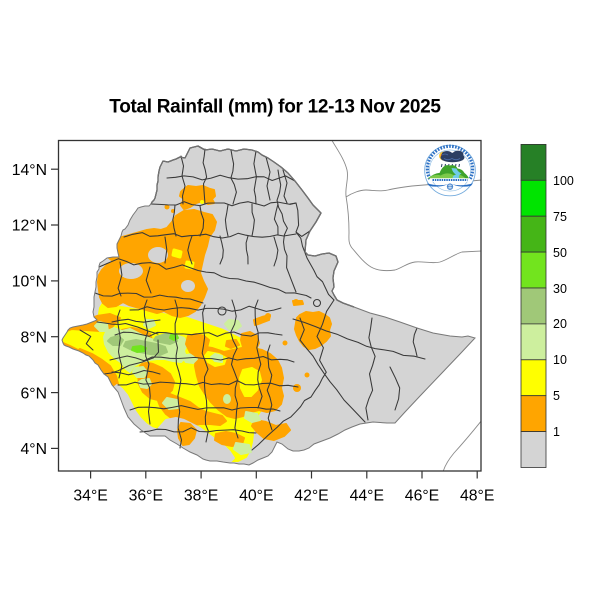 The image size is (600, 605). What do you see at coordinates (422, 496) in the screenshot?
I see `svg-text: 46°E` at bounding box center [422, 496].